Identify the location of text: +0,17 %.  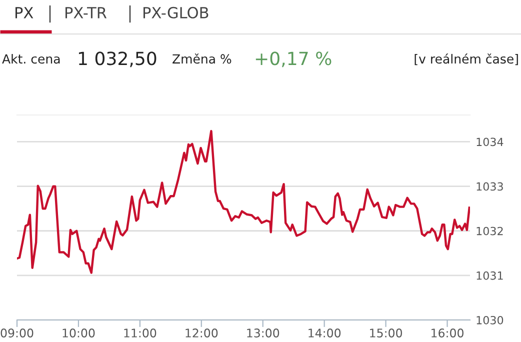
(294, 60).